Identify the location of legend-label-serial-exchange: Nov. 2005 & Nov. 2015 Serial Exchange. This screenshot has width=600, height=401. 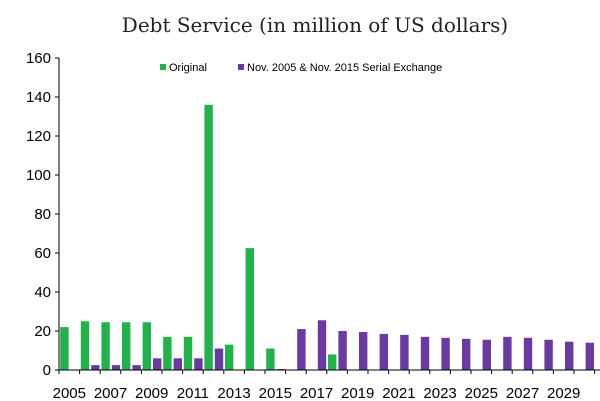
(344, 68).